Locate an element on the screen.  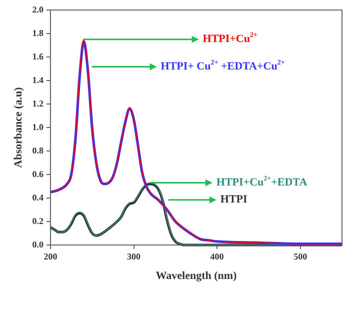
y-axis-title: Absorbance (a.u) is located at coordinates (18, 127).